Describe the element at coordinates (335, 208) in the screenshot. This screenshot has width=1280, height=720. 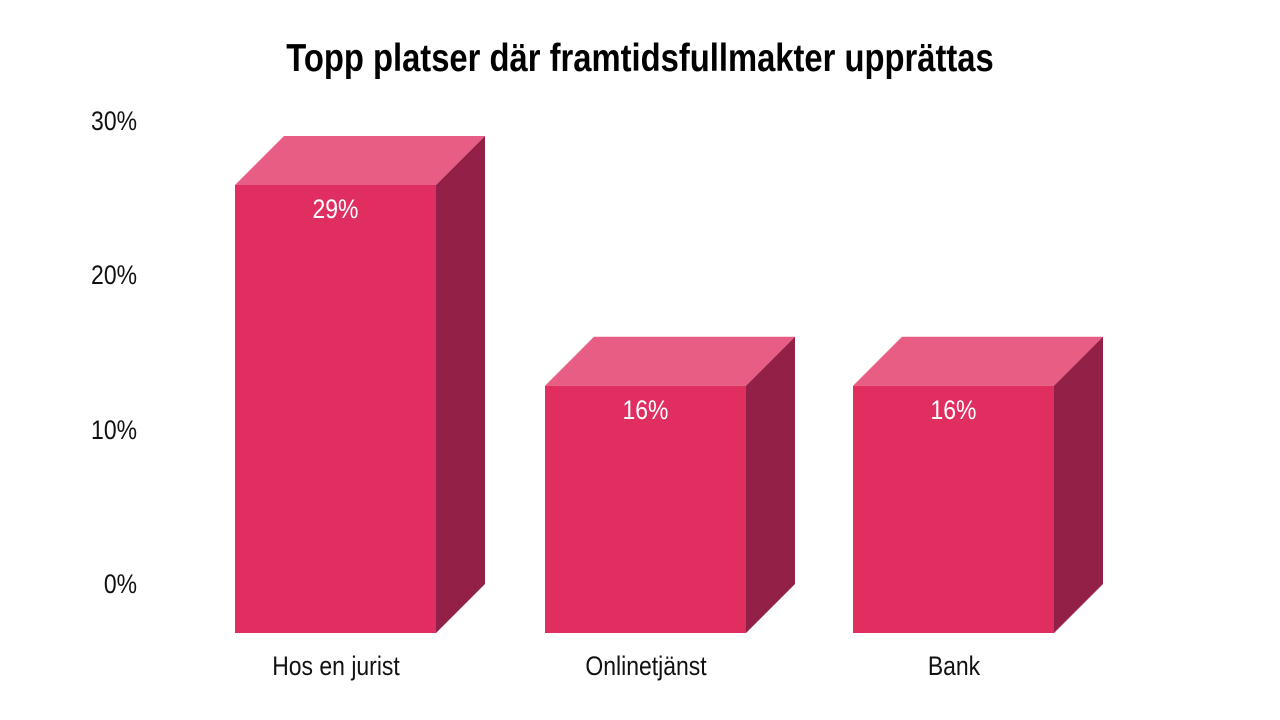
I see `bar-value-label: 29%` at that location.